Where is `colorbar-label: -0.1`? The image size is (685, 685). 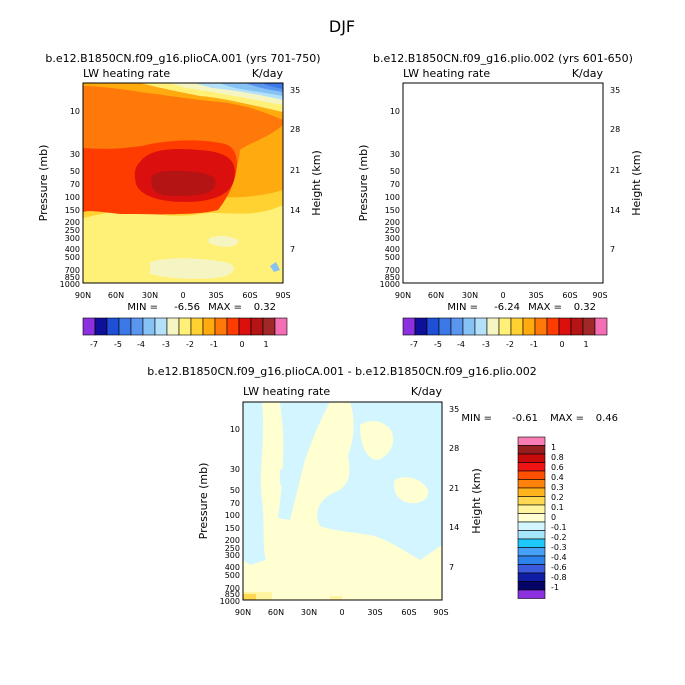
colorbar-label: -0.1 is located at coordinates (559, 527).